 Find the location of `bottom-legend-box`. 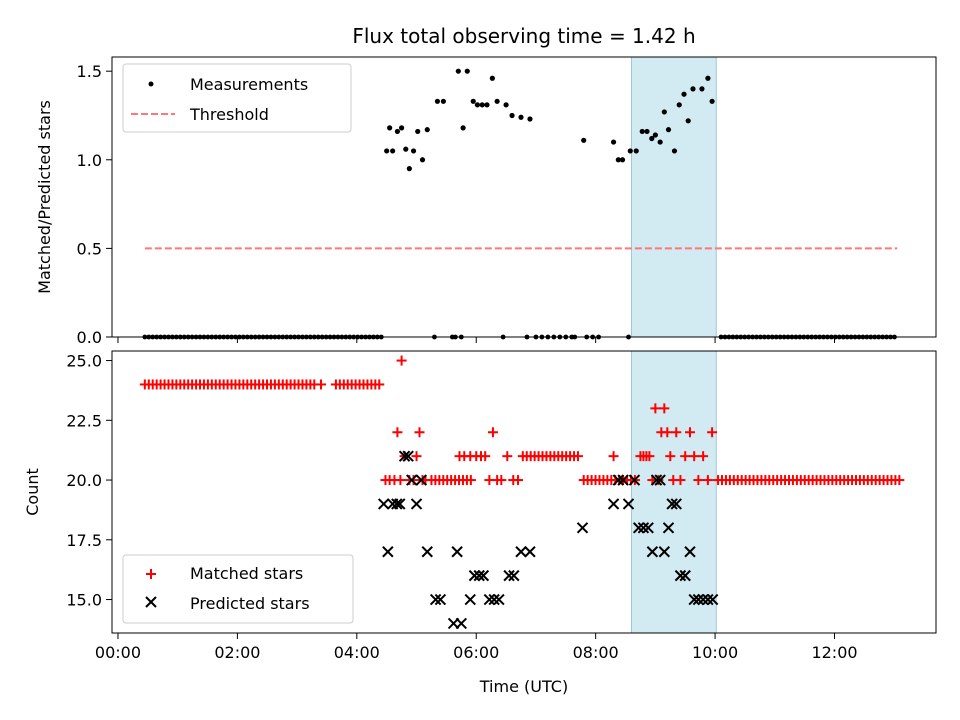

bottom-legend-box is located at coordinates (238, 589).